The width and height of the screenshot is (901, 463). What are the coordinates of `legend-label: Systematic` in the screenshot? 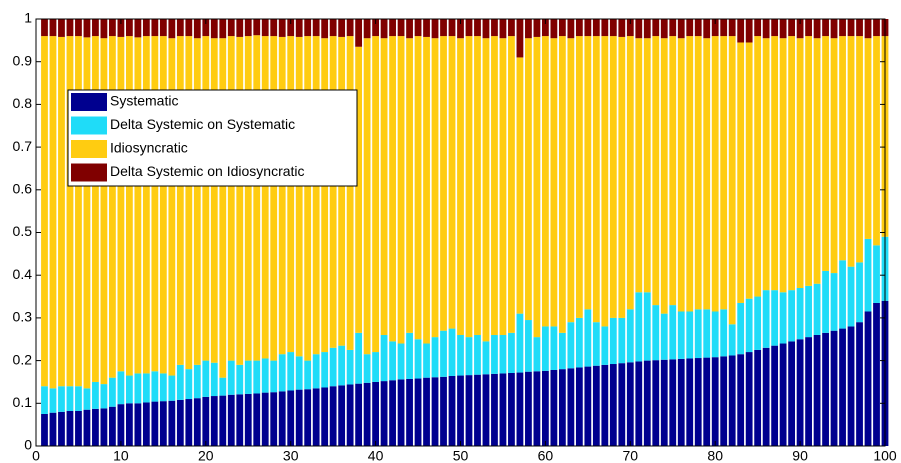 It's located at (144, 101).